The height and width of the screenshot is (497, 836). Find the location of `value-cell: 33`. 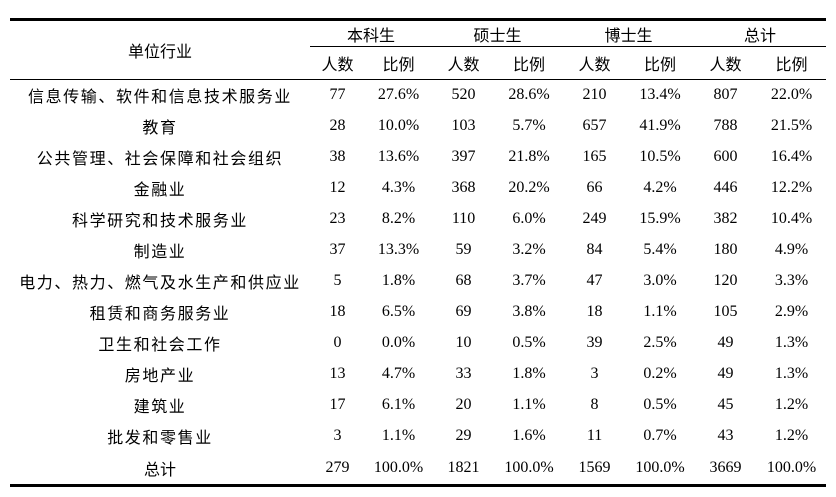

value-cell: 33 is located at coordinates (463, 373).